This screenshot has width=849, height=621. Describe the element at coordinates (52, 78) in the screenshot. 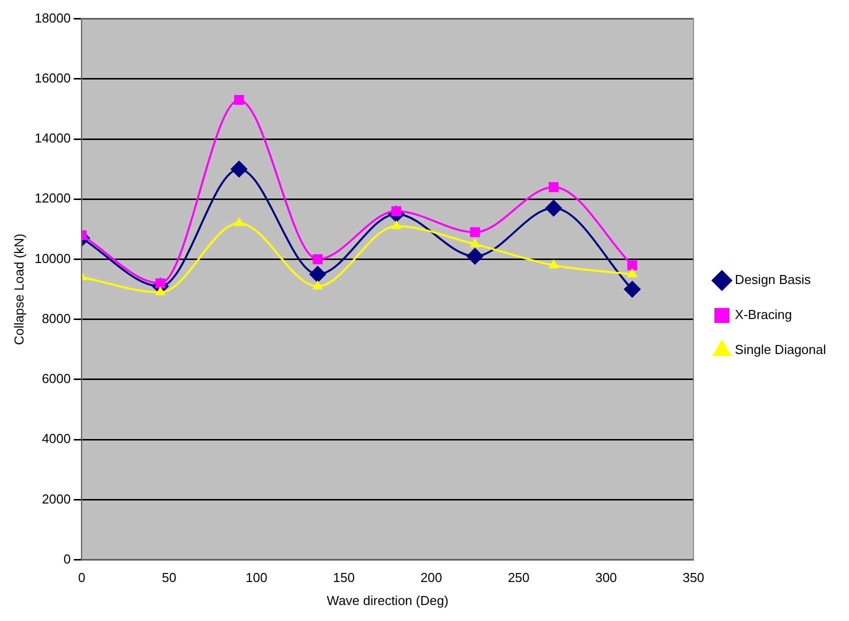

I see `y-tick-label: 16000` at that location.